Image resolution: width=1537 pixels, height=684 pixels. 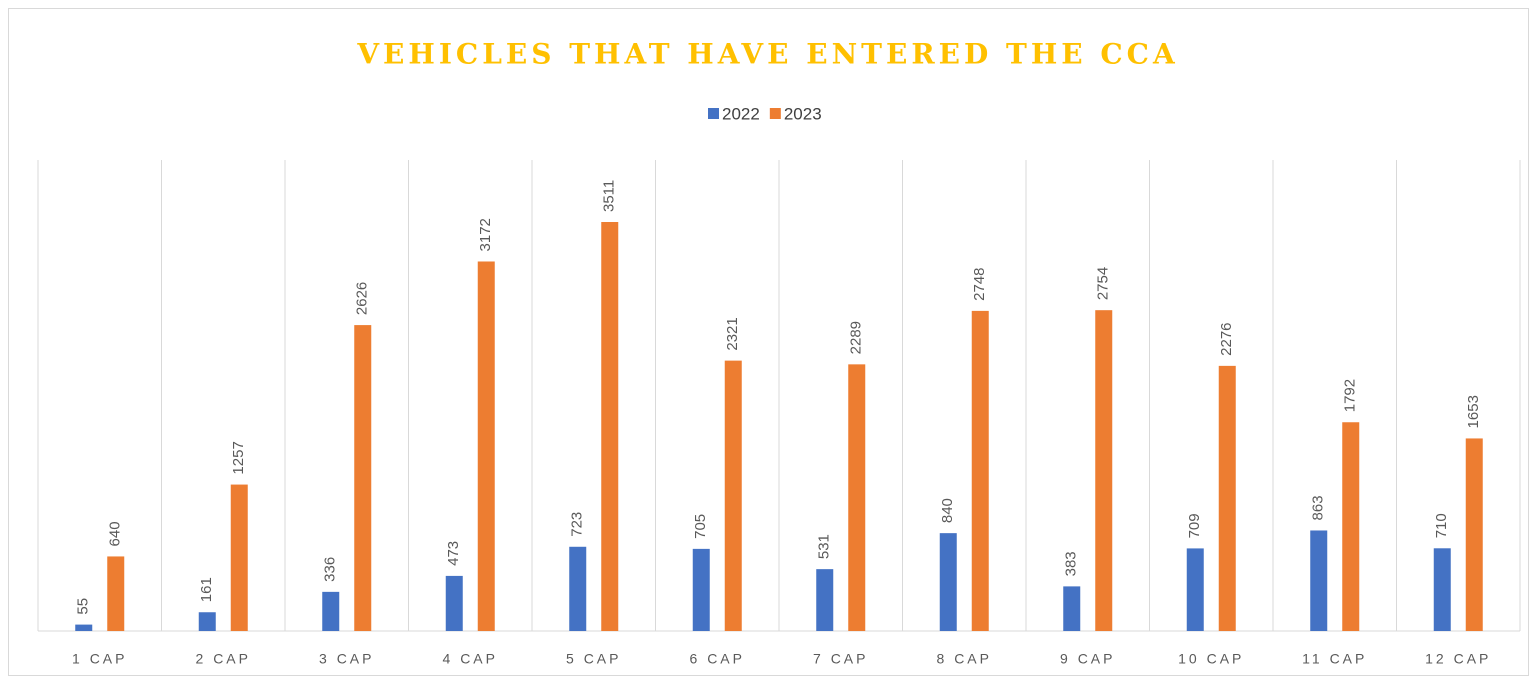 What do you see at coordinates (803, 113) in the screenshot?
I see `legend-label: 2023` at bounding box center [803, 113].